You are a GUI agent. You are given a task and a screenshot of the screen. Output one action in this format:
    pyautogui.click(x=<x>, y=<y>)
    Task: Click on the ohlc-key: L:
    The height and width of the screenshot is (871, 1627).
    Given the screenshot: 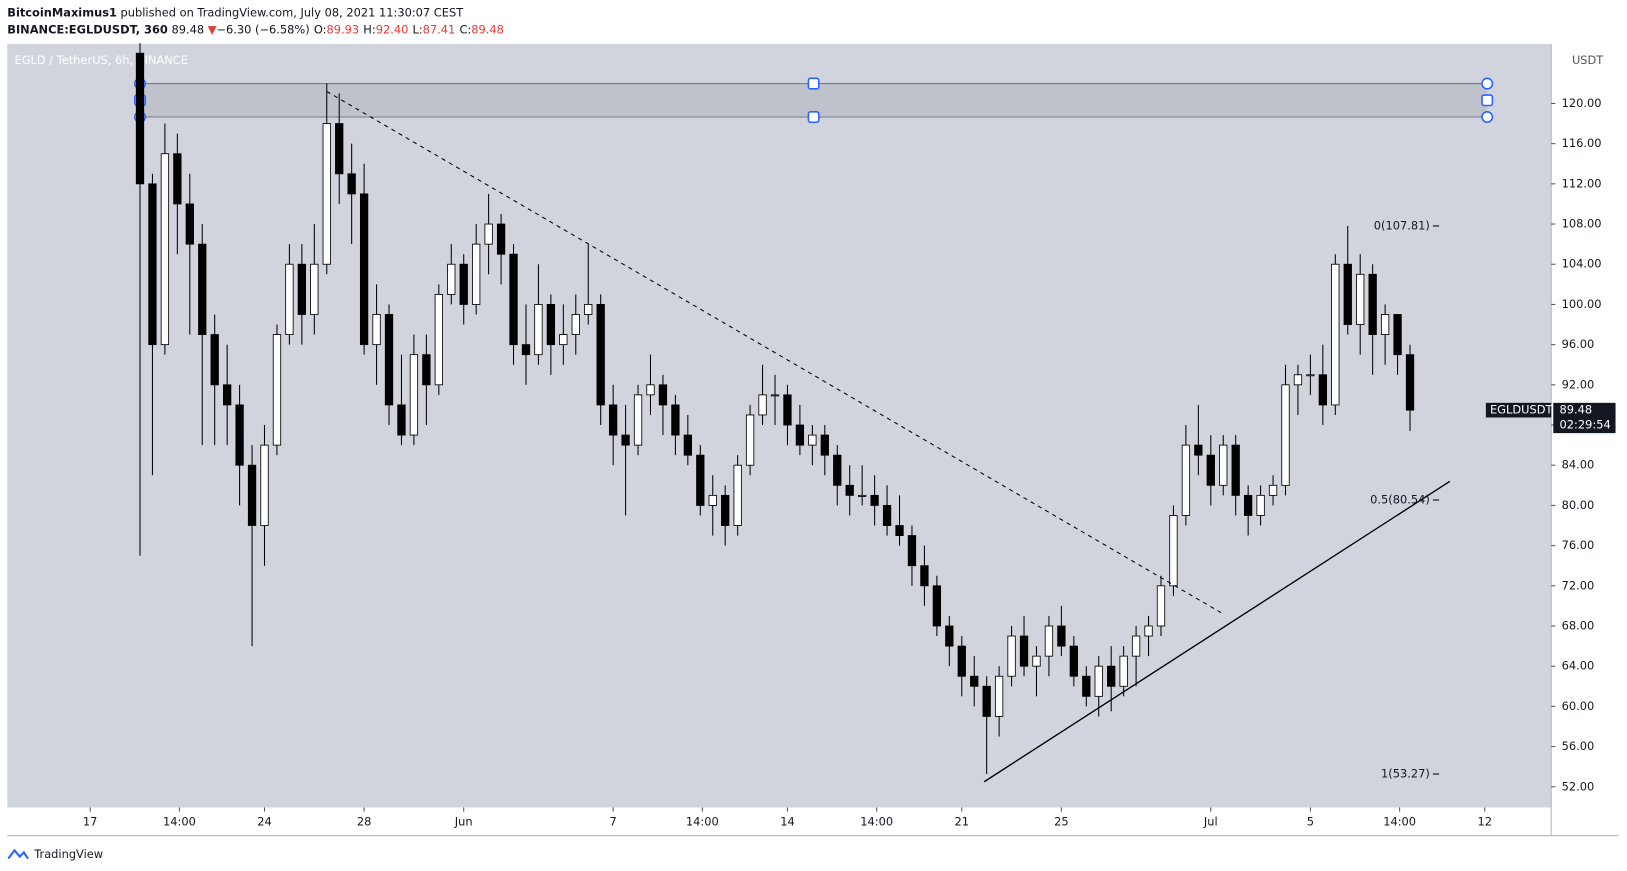 What is the action you would take?
    pyautogui.click(x=417, y=29)
    